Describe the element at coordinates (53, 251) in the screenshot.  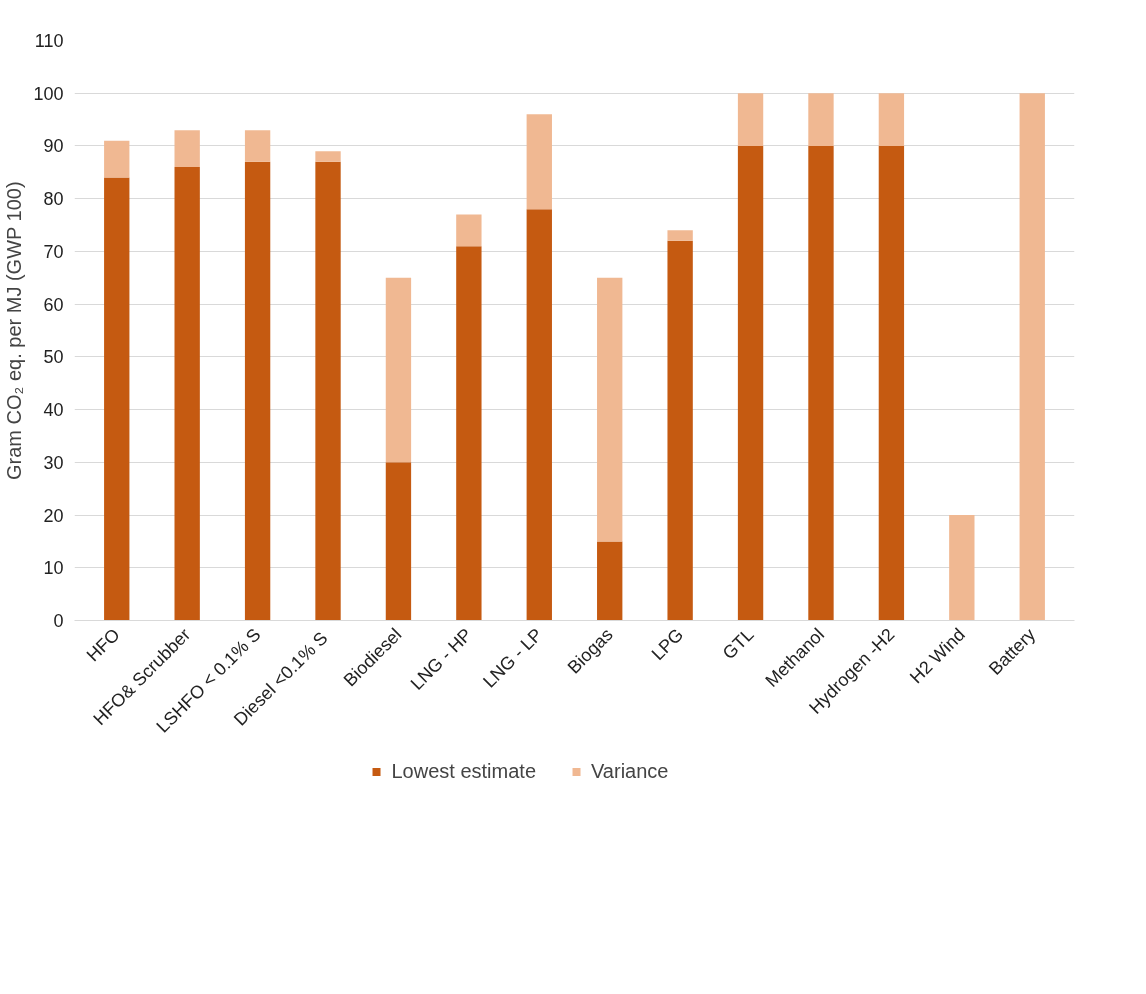
I see `y-tick-label: 70` at that location.